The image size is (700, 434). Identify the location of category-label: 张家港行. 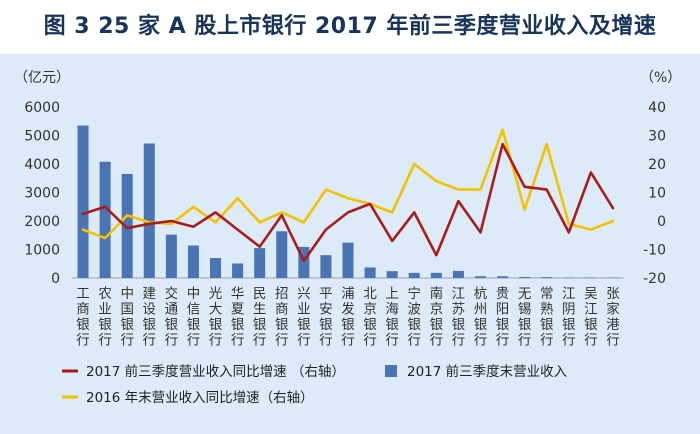
(613, 317).